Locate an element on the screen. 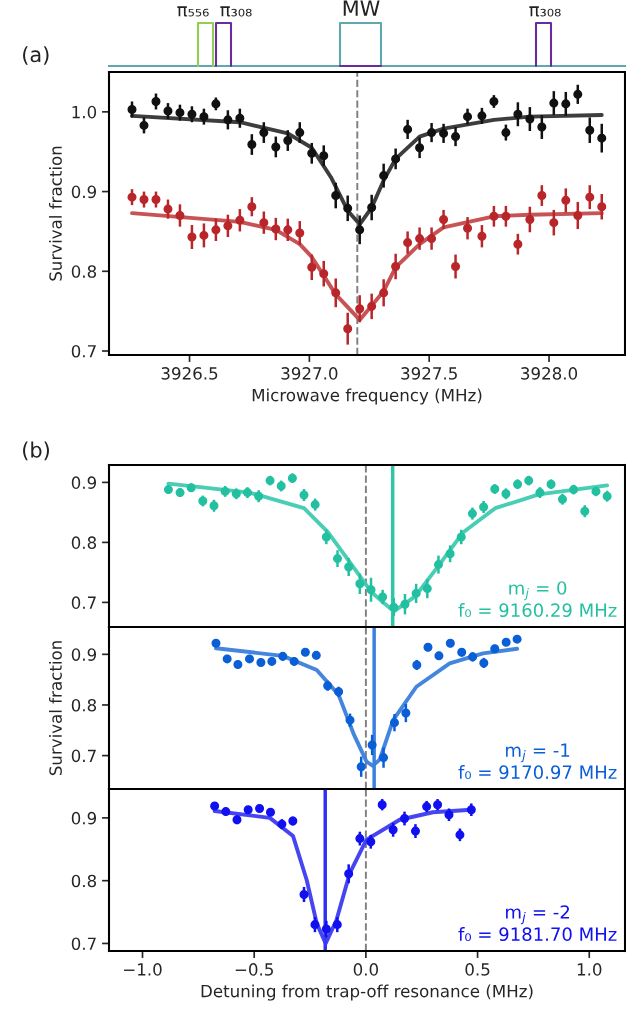 This screenshot has height=1029, width=626. text: MW is located at coordinates (361, 8).